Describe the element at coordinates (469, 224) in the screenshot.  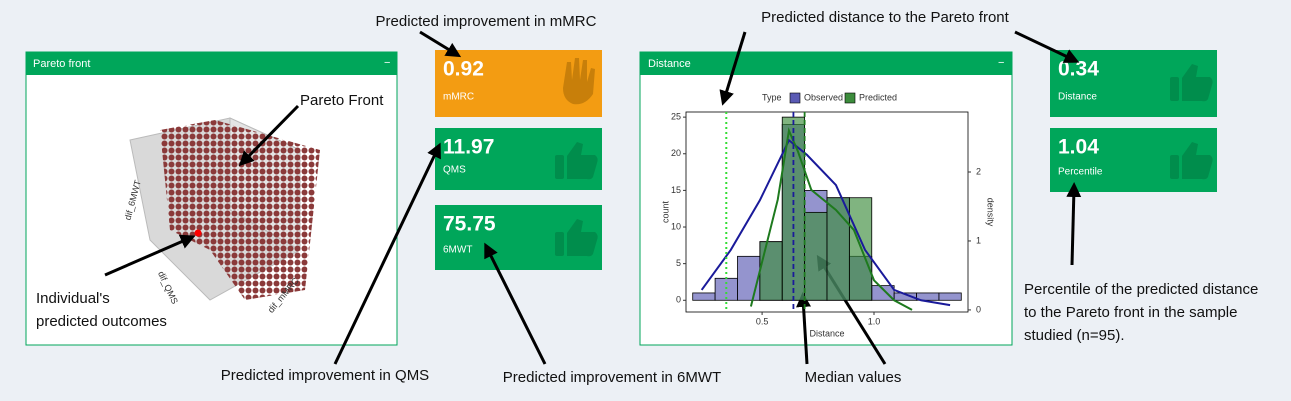
I see `box-value: 75.75` at that location.